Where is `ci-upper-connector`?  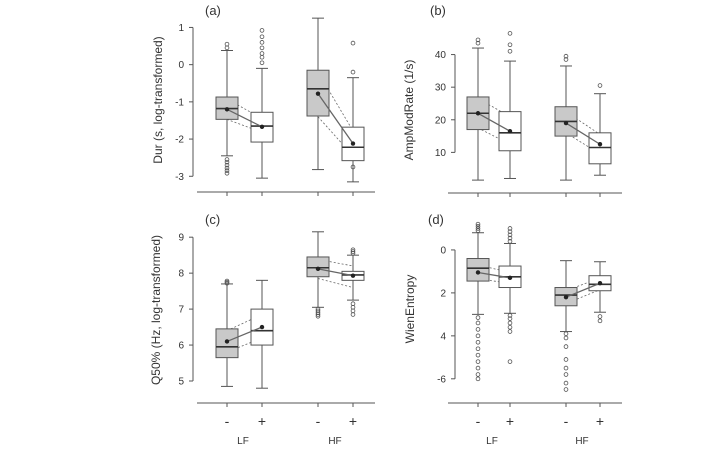 ci-upper-connector is located at coordinates (335, 101).